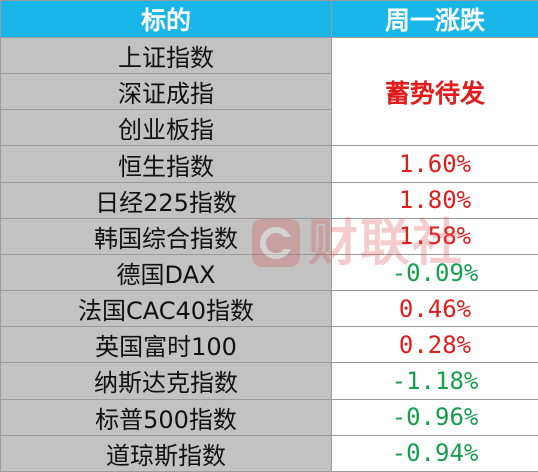 This screenshot has width=538, height=472. What do you see at coordinates (166, 200) in the screenshot?
I see `index-name: 日经225指数` at bounding box center [166, 200].